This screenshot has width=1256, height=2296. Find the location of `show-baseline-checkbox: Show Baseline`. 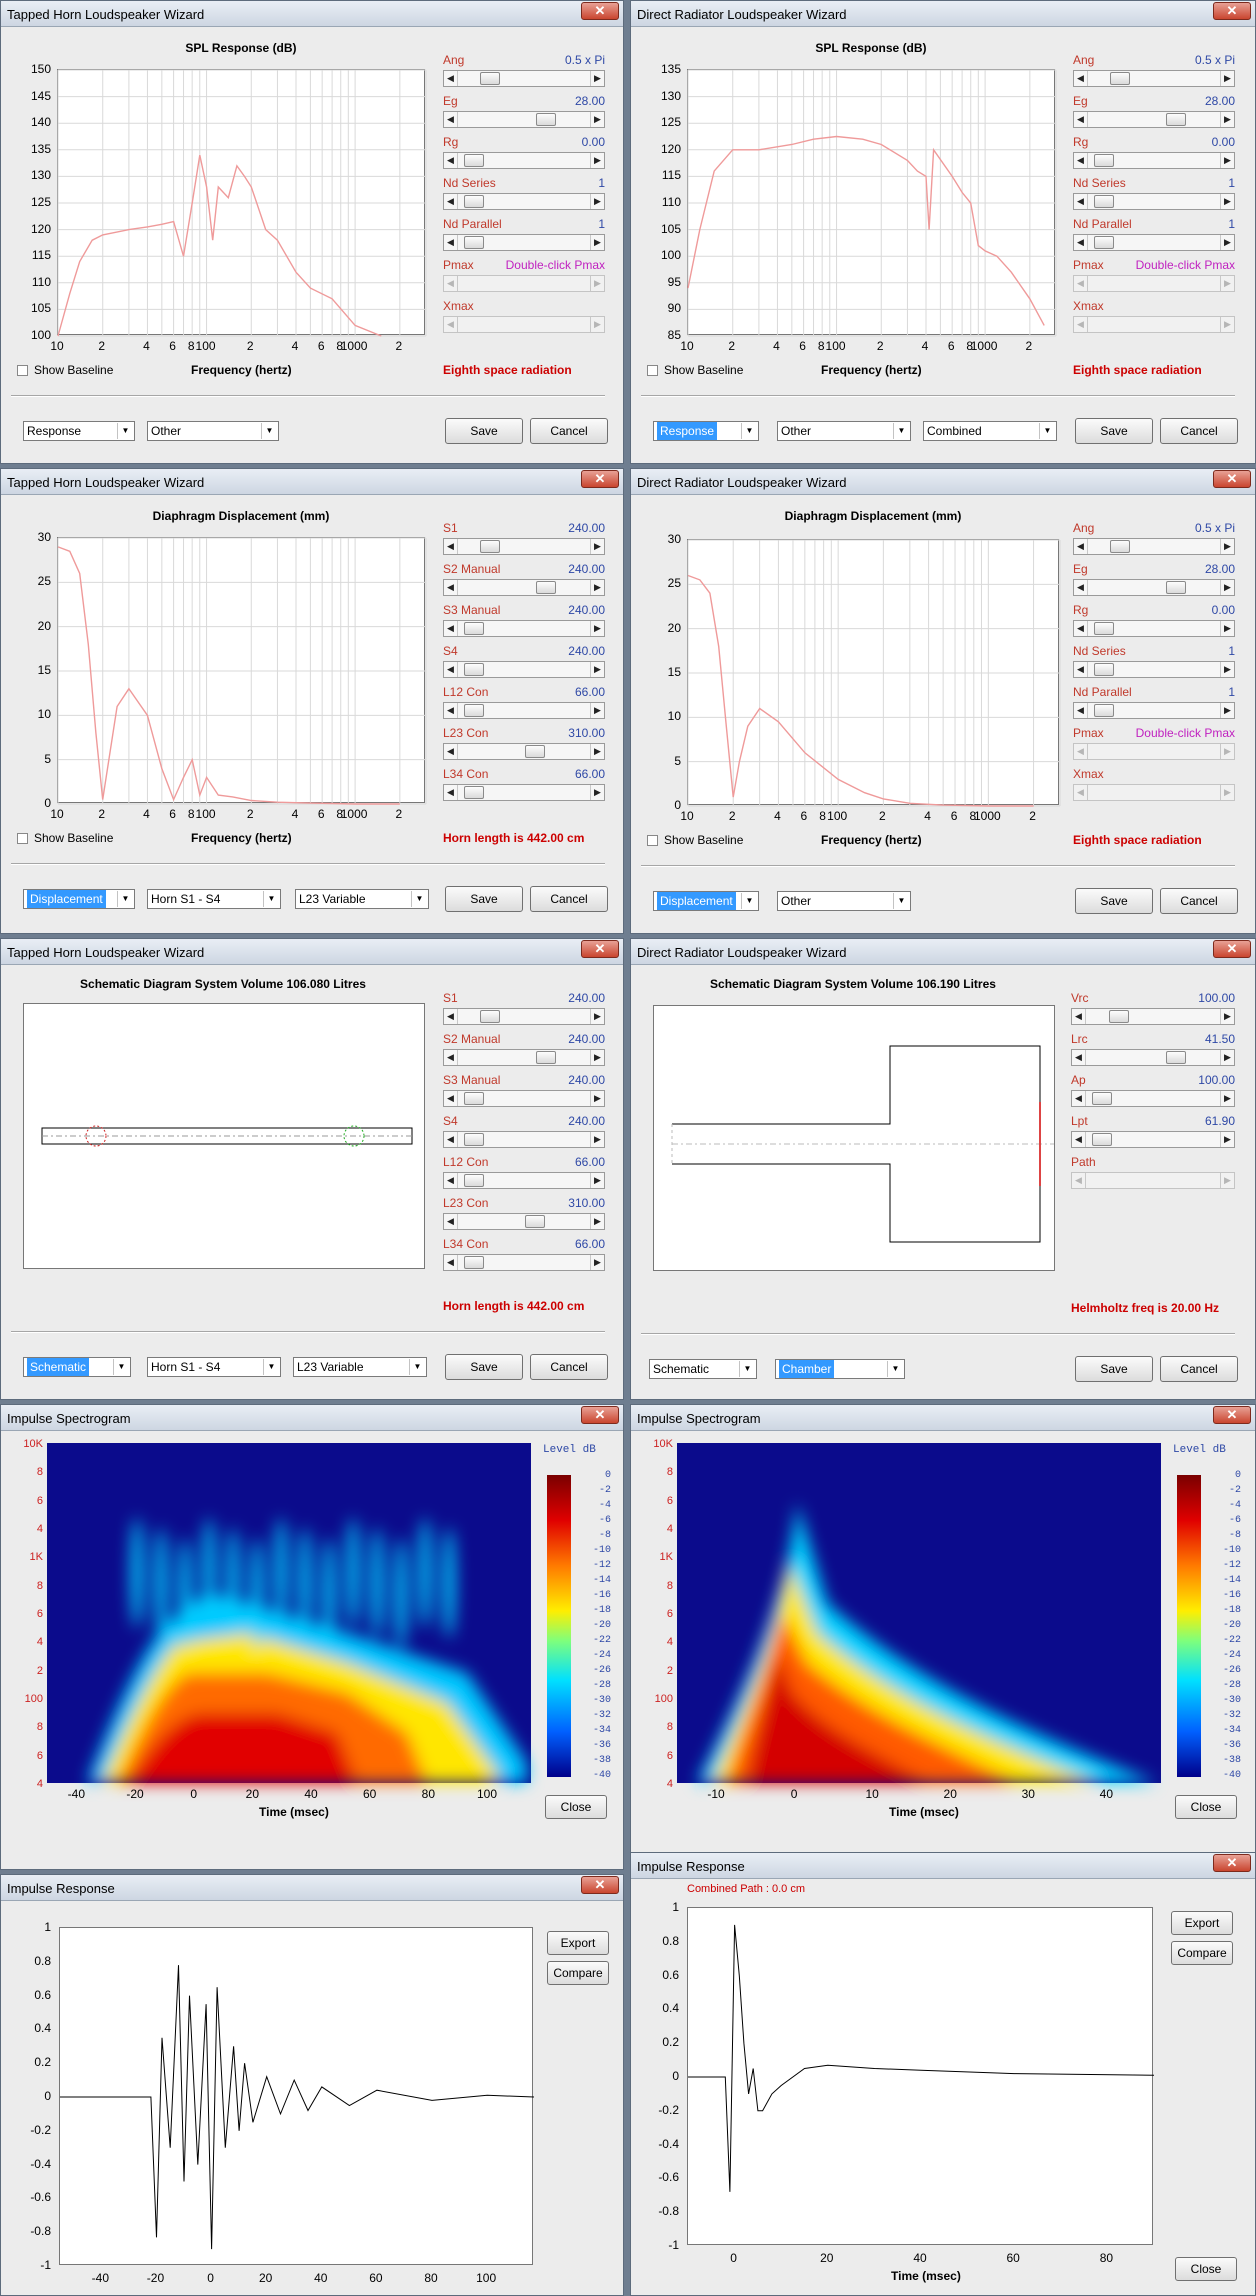

show-baseline-checkbox: Show Baseline is located at coordinates (65, 370).